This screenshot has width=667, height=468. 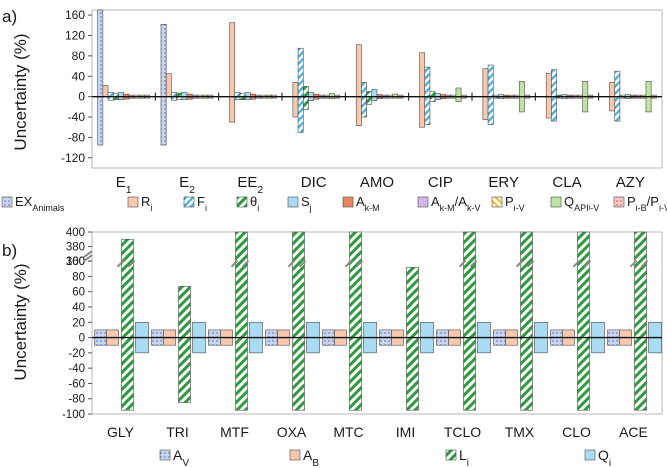 What do you see at coordinates (520, 432) in the screenshot?
I see `panel-b-x-tick-label: TMX` at bounding box center [520, 432].